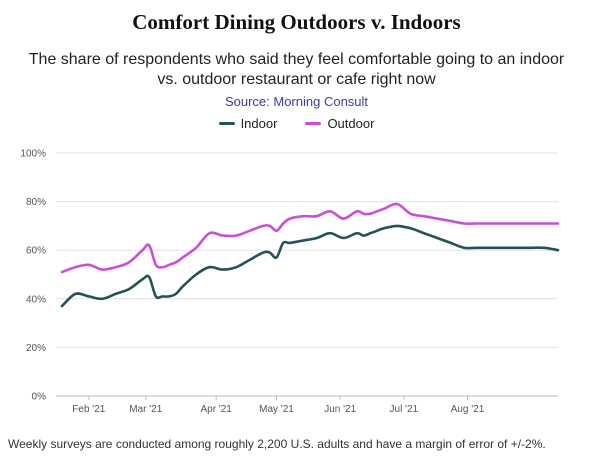 The image size is (593, 475). I want to click on legend-label-outdoor: Outdoor, so click(351, 123).